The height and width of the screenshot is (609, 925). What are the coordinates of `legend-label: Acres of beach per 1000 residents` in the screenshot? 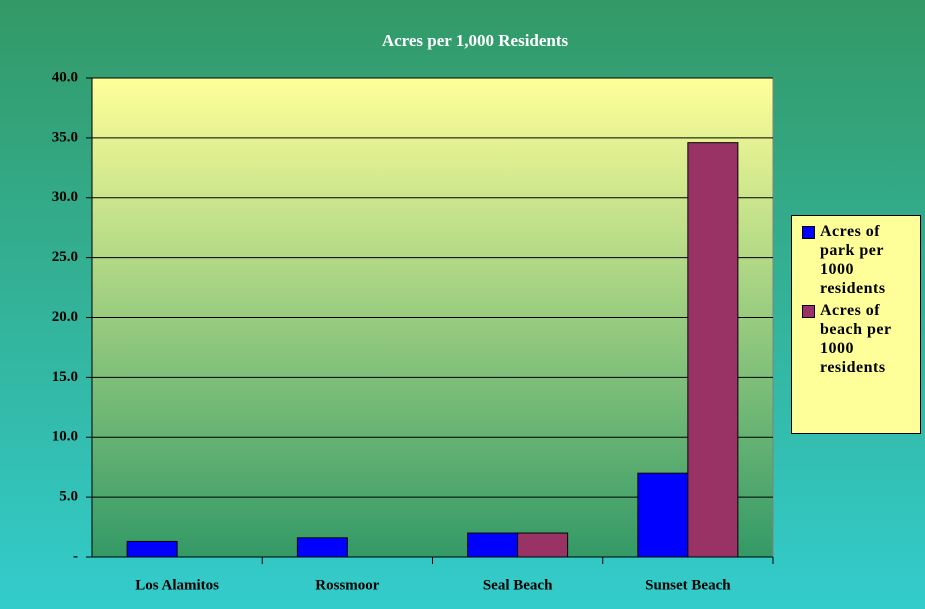 It's located at (856, 339).